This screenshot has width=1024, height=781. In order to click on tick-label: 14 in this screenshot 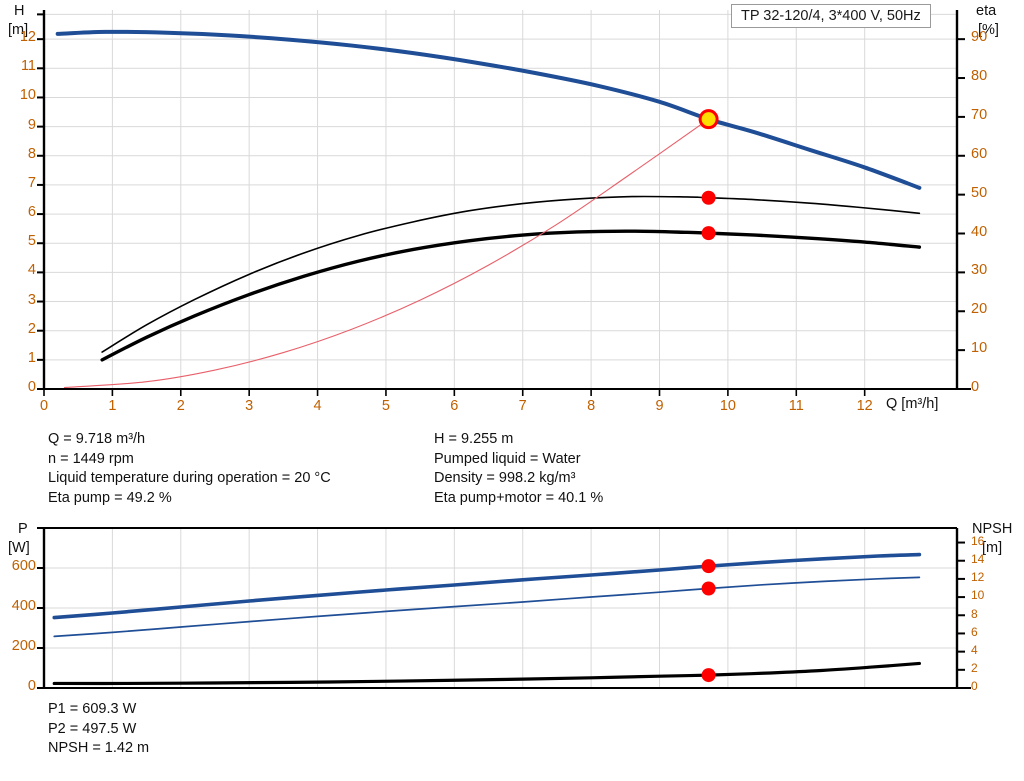, I will do `click(978, 559)`.